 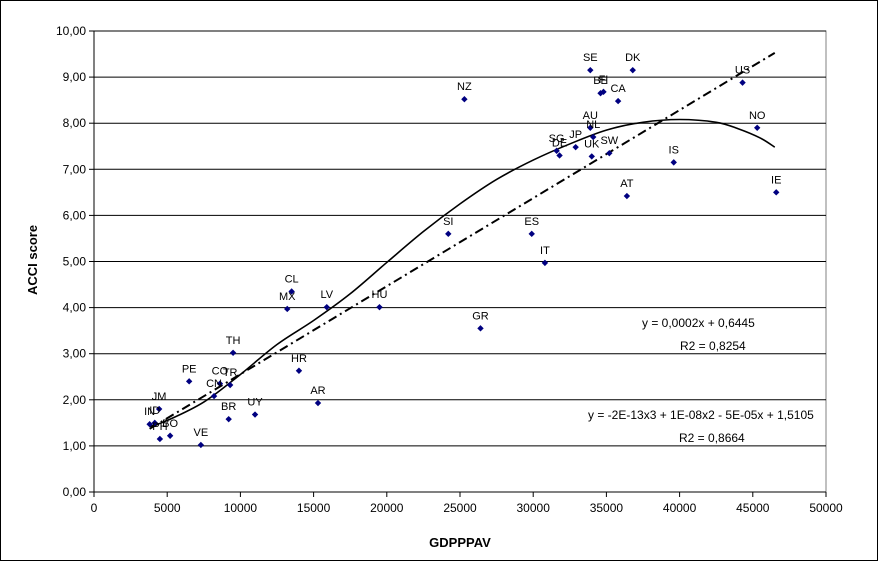 What do you see at coordinates (75, 492) in the screenshot?
I see `y-tick-label: 0,00` at bounding box center [75, 492].